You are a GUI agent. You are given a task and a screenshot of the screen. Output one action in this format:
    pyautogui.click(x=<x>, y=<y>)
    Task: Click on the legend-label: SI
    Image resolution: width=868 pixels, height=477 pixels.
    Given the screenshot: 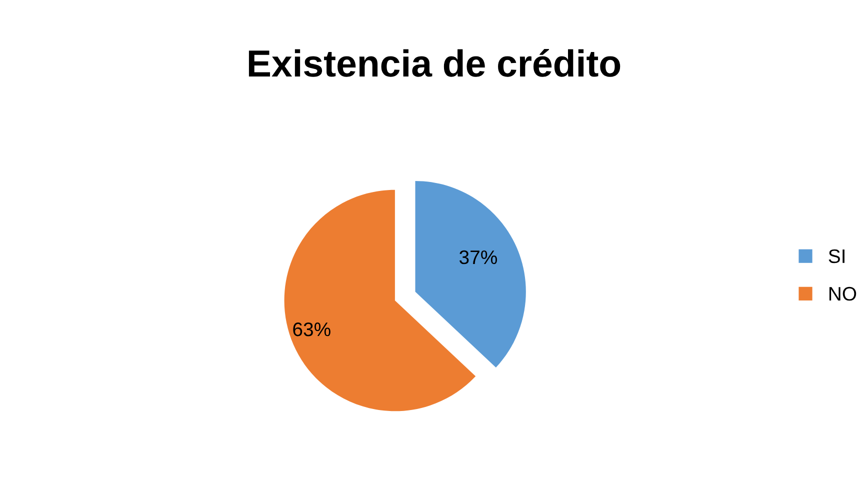 What is the action you would take?
    pyautogui.click(x=836, y=256)
    